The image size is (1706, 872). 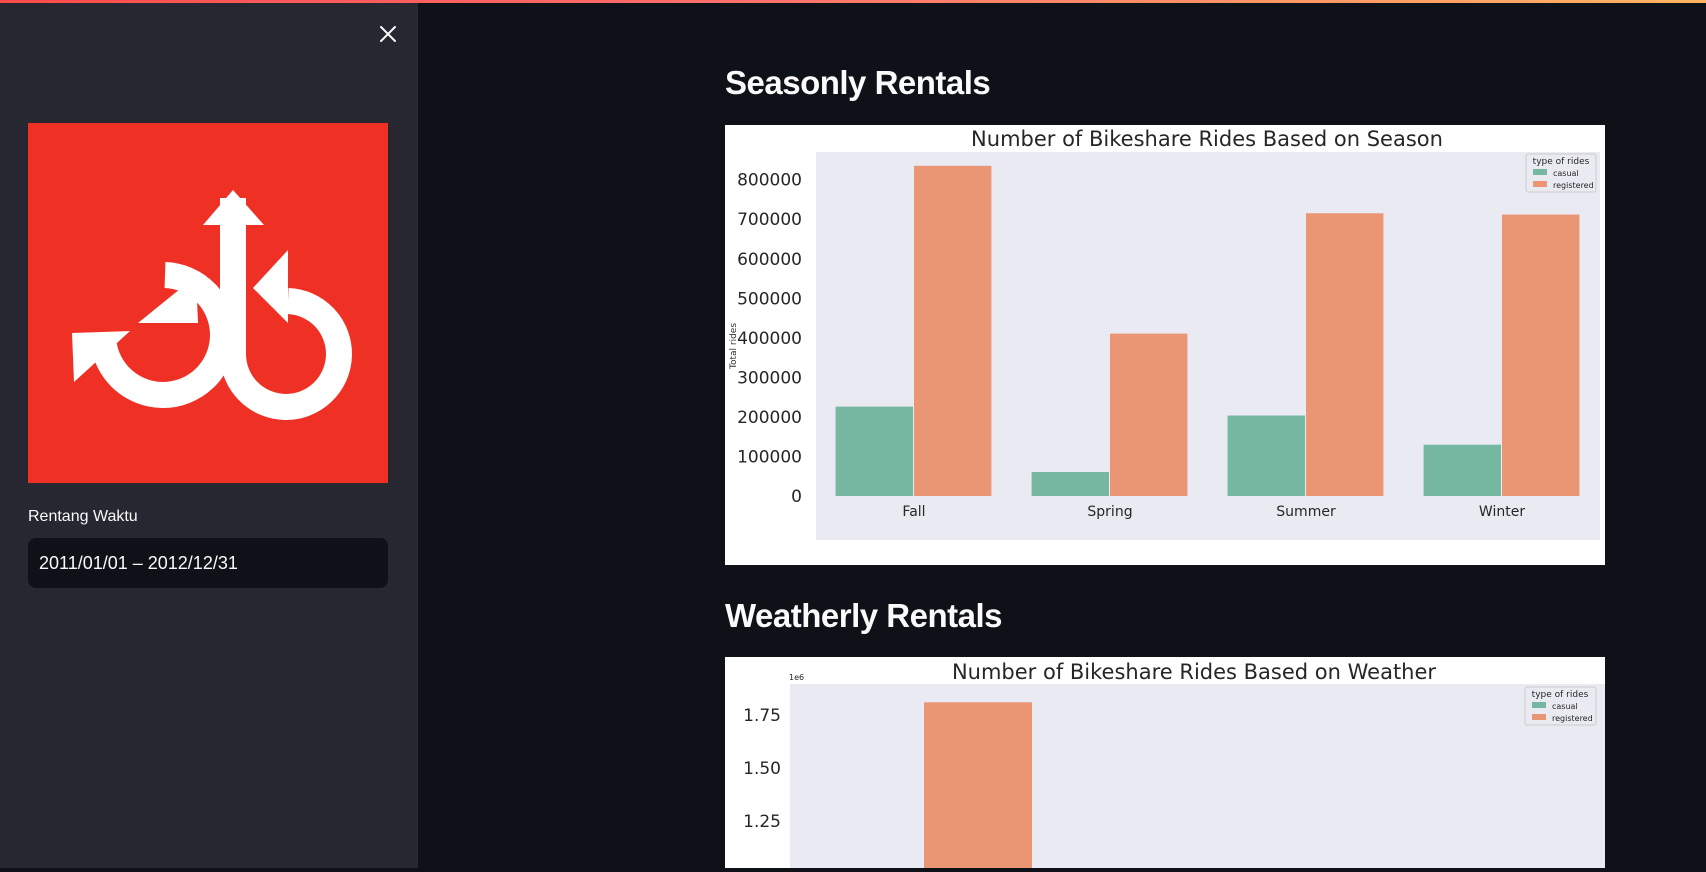 What do you see at coordinates (1197, 776) in the screenshot?
I see `plot-area` at bounding box center [1197, 776].